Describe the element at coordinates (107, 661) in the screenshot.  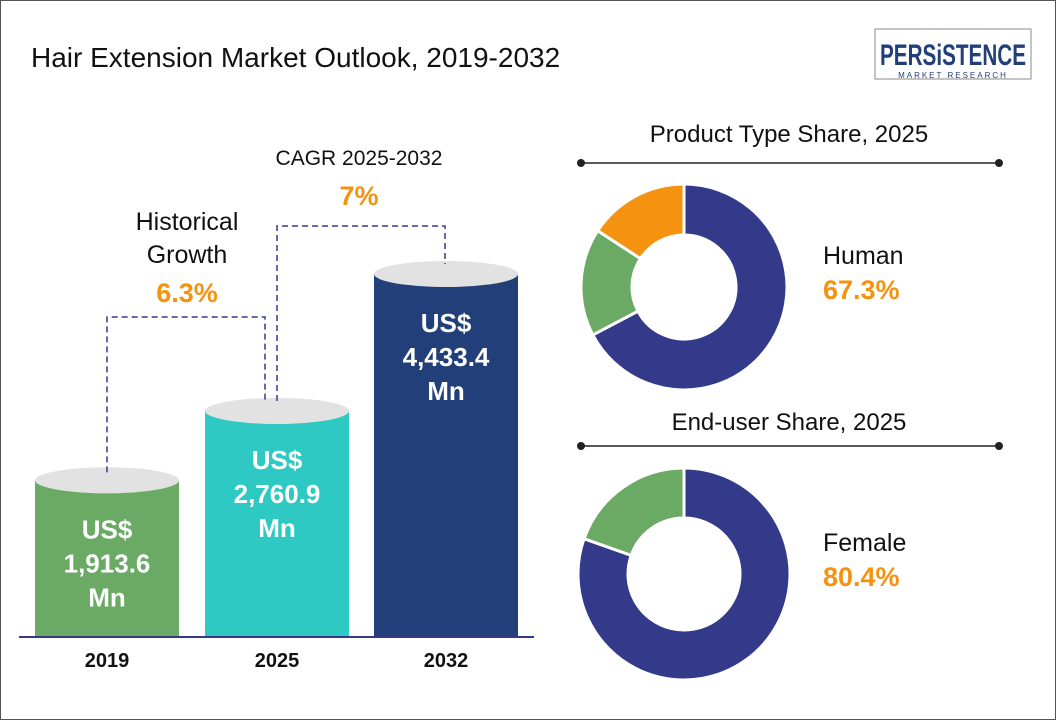
I see `x-tick-label: 2019` at that location.